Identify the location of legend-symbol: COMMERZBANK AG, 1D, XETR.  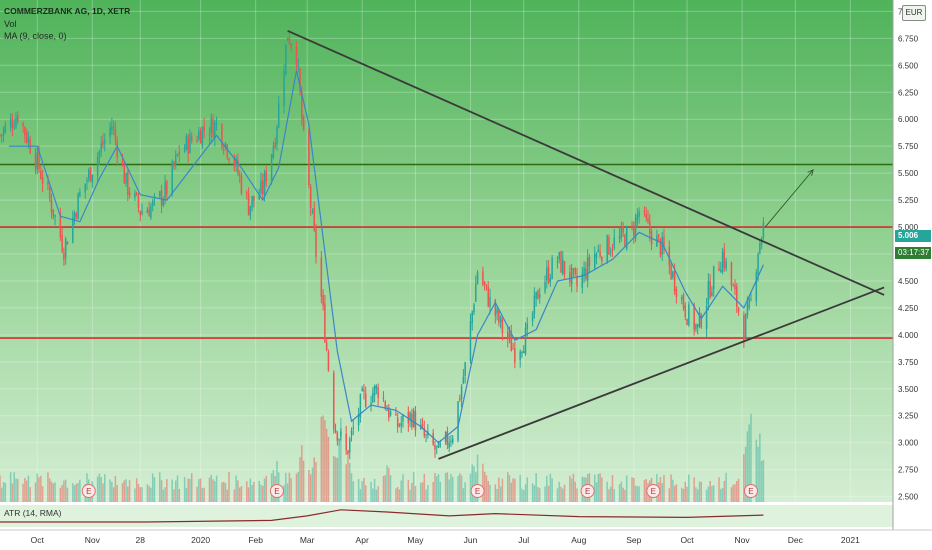
(67, 11).